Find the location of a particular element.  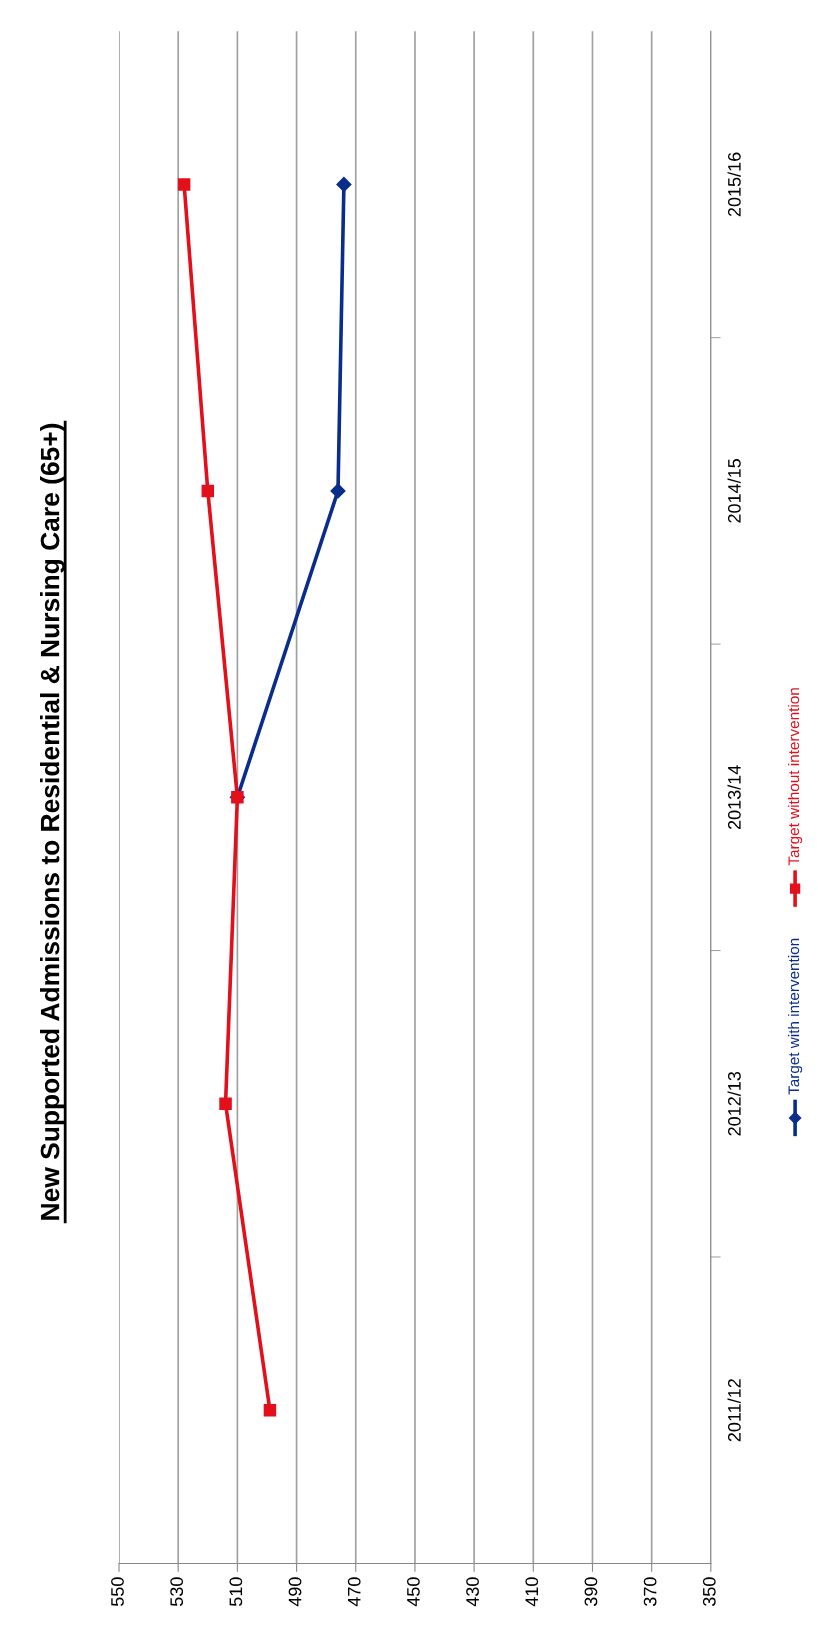

x-tick-label: 370 is located at coordinates (650, 1592).